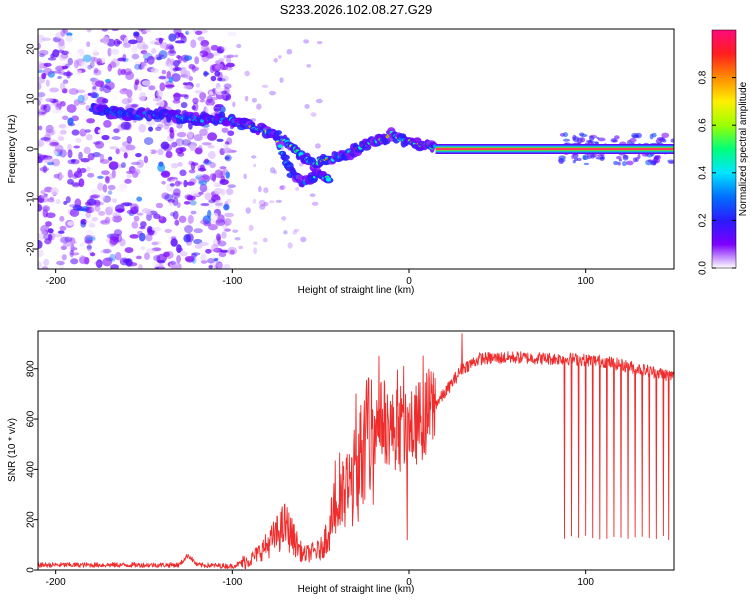 Image resolution: width=750 pixels, height=600 pixels. What do you see at coordinates (703, 268) in the screenshot?
I see `colorbar-tick-label: 0.0` at bounding box center [703, 268].